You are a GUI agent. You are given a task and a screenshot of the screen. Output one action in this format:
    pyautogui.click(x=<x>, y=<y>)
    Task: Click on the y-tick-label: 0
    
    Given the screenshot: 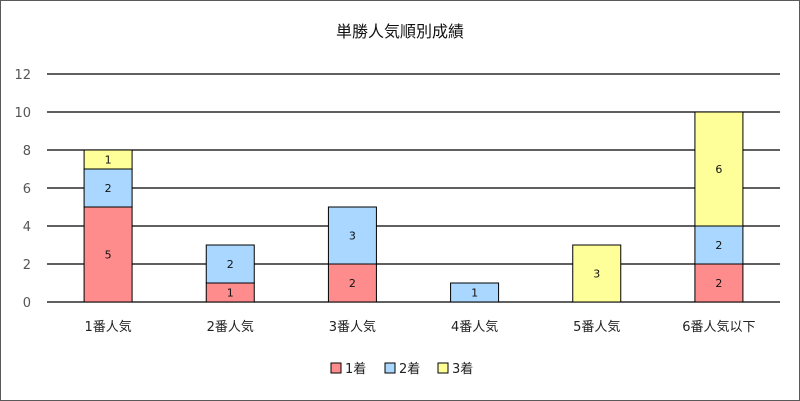 What is the action you would take?
    pyautogui.click(x=27, y=303)
    